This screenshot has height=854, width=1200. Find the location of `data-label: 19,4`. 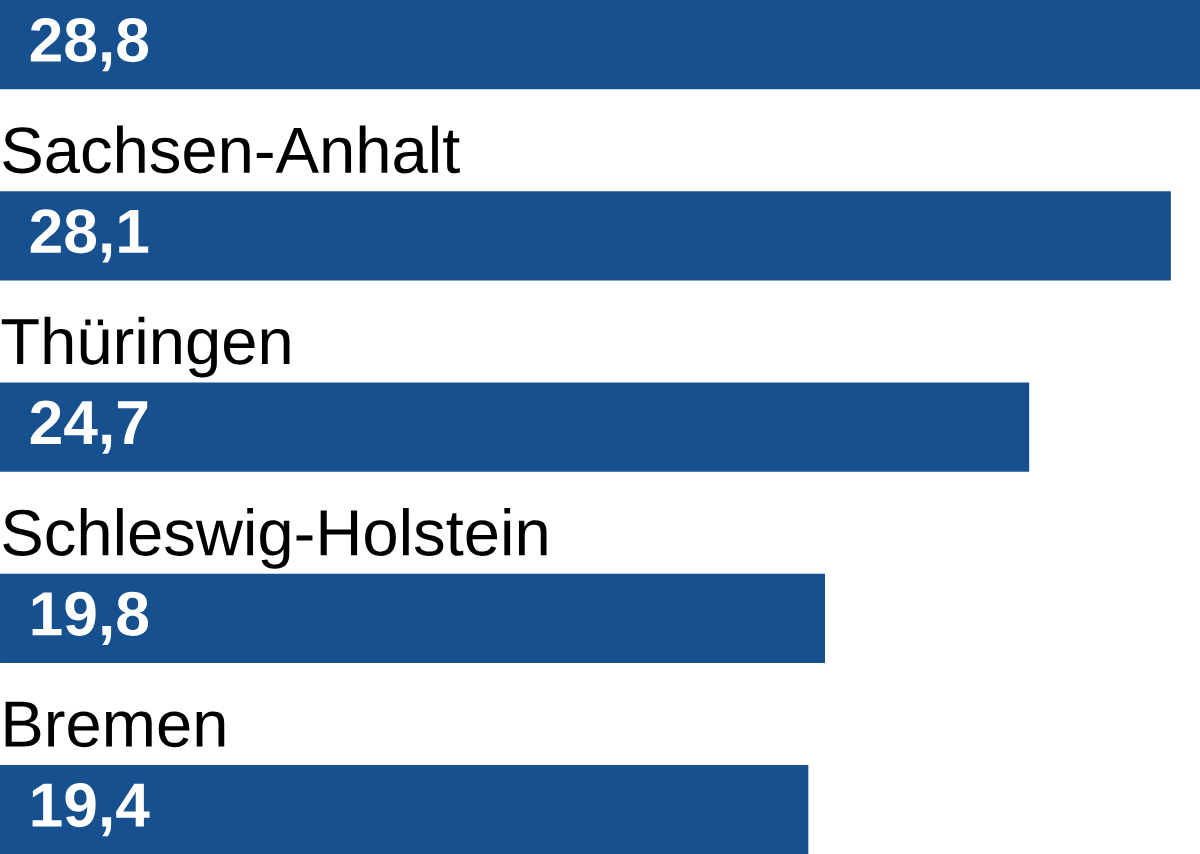

data-label: 19,4 is located at coordinates (91, 809).